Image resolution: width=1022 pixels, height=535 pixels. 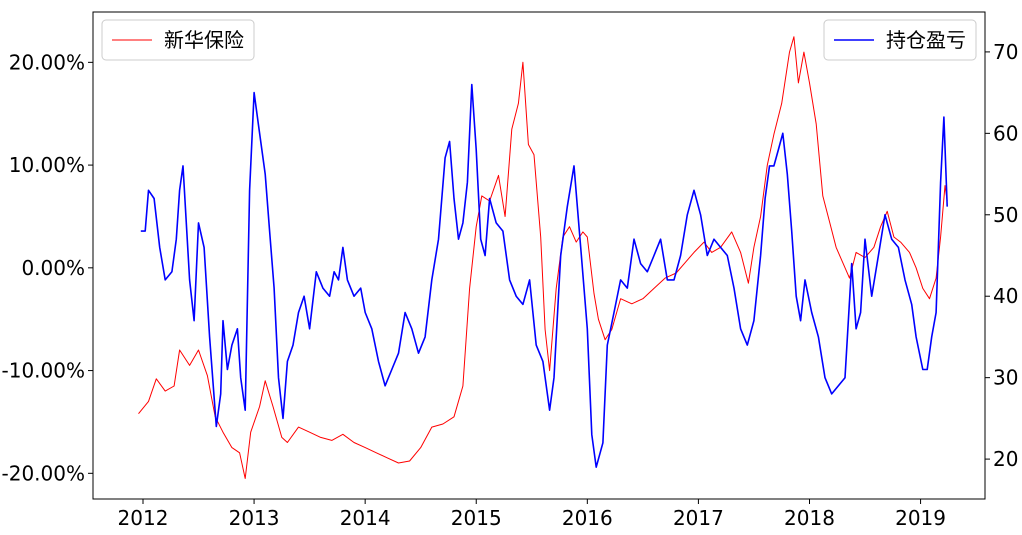 I want to click on legend-label-xinhua: 新华保险, so click(x=204, y=40).